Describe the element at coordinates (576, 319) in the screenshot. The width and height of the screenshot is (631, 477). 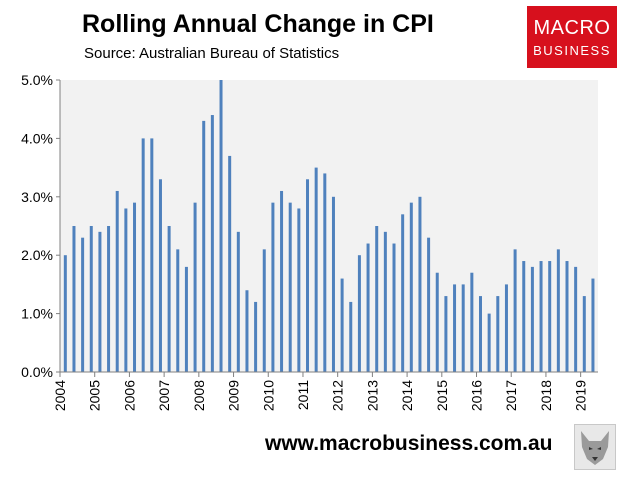
I see `bar-2018-q4` at that location.